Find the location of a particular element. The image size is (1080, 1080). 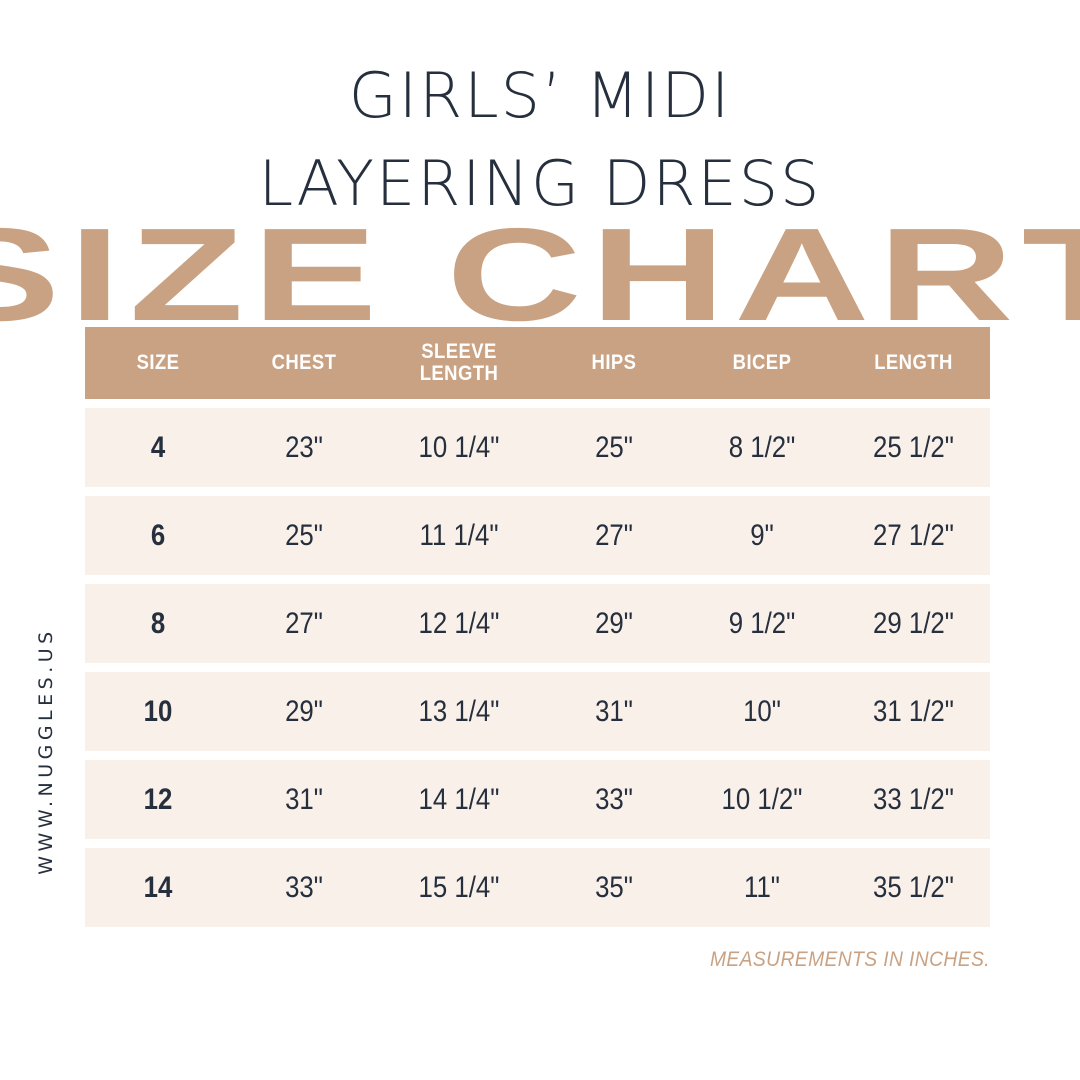

column-header-chest: CHEST is located at coordinates (304, 362).